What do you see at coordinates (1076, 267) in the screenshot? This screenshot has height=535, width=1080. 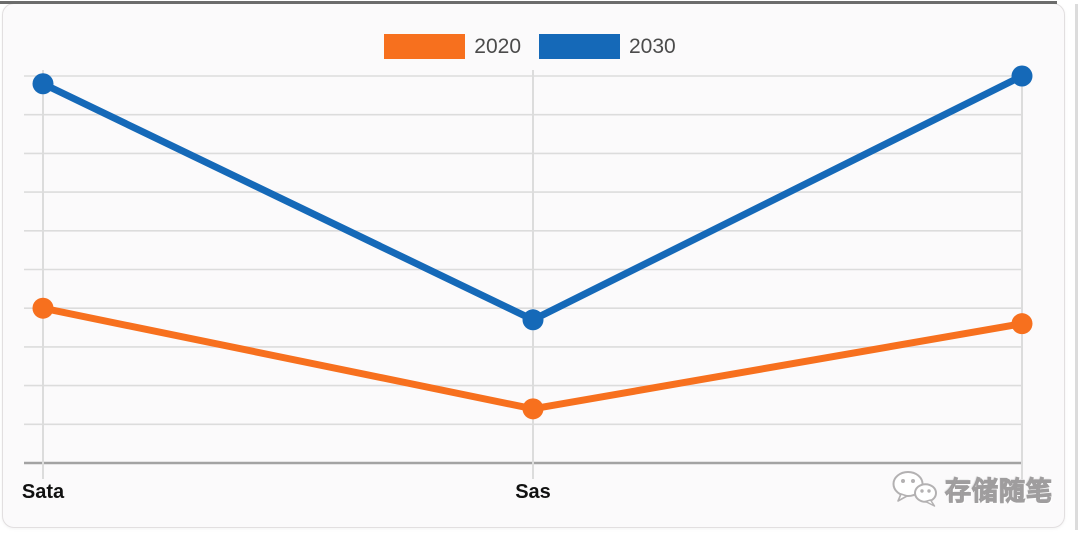 I see `window-right-border` at bounding box center [1076, 267].